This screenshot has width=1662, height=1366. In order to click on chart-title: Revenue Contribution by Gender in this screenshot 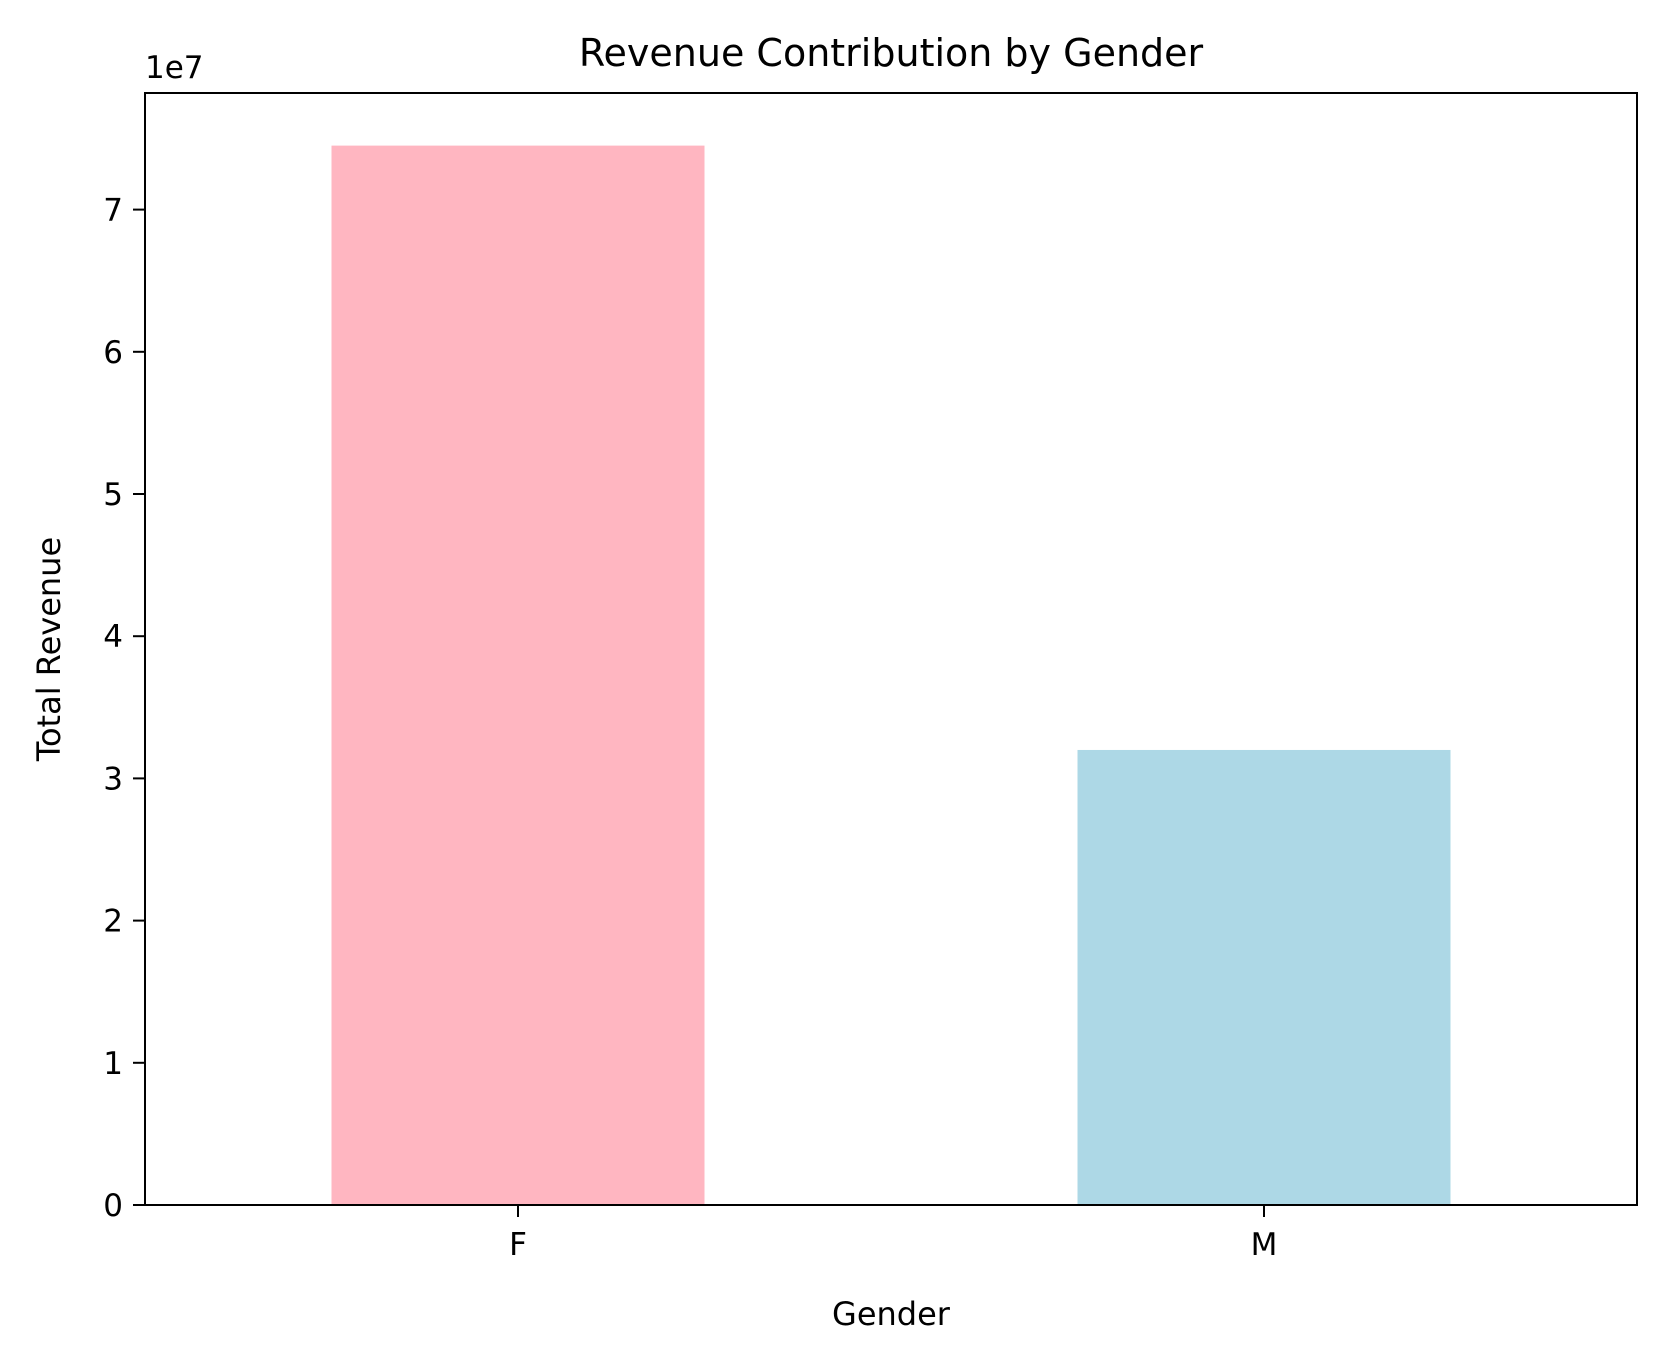, I will do `click(891, 53)`.